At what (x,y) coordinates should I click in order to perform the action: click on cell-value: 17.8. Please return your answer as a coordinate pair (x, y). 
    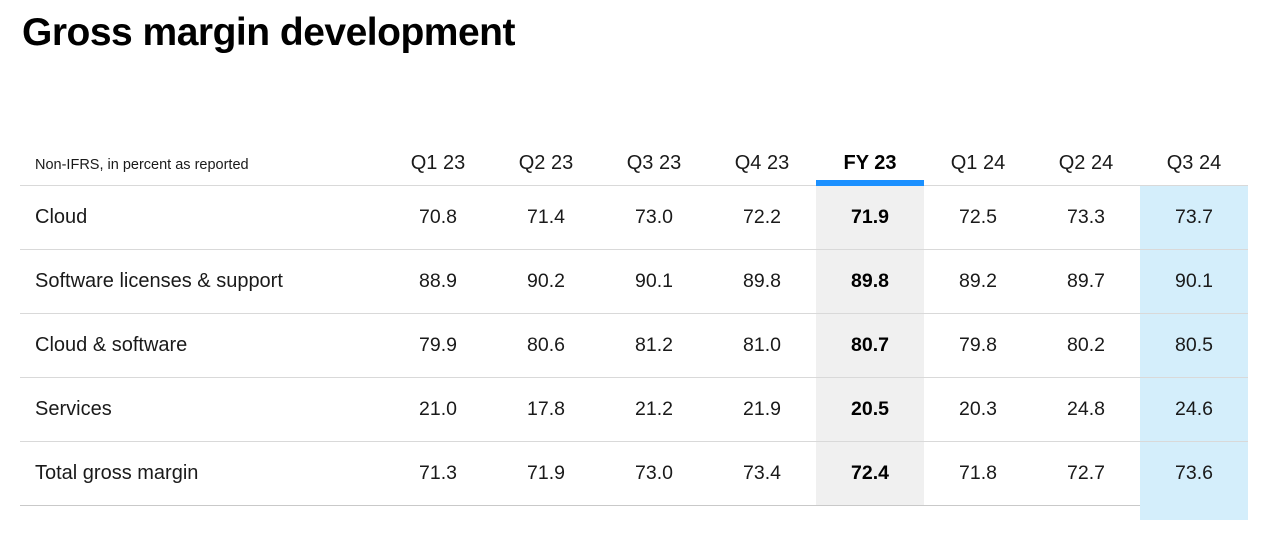
    Looking at the image, I should click on (546, 410).